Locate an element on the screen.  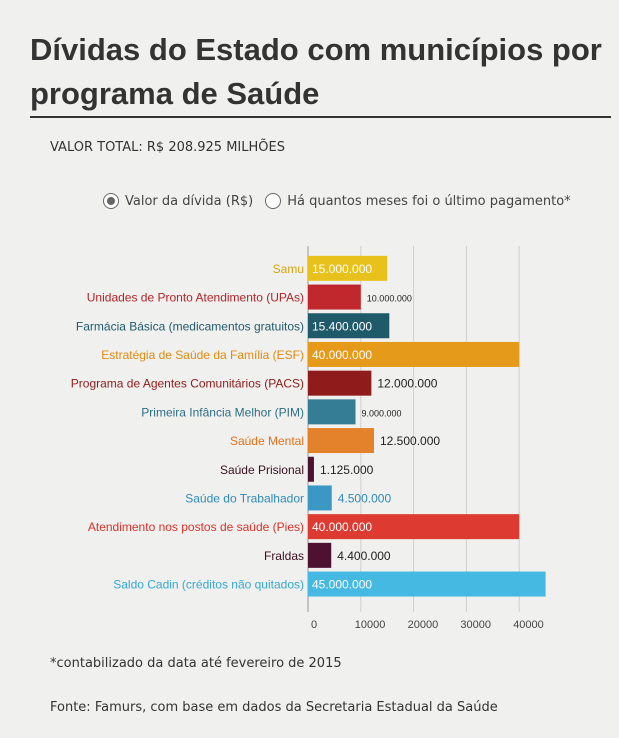
category-label: Saúde do Trabalhador is located at coordinates (244, 498).